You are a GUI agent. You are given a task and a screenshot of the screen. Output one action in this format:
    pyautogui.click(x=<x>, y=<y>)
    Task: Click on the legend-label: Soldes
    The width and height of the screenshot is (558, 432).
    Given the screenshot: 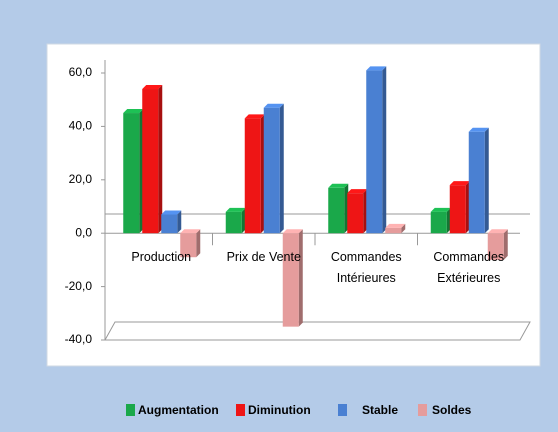 What is the action you would take?
    pyautogui.click(x=452, y=410)
    